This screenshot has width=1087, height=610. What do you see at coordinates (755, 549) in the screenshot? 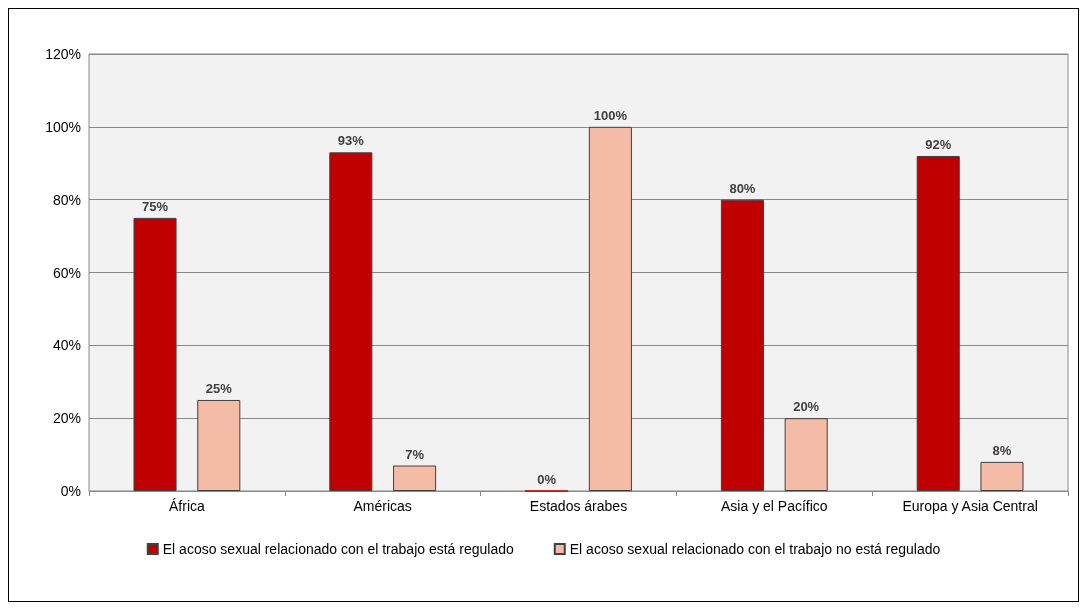
I see `legend-label: El acoso sexual relacionado con el trabajo no está regulado` at bounding box center [755, 549].